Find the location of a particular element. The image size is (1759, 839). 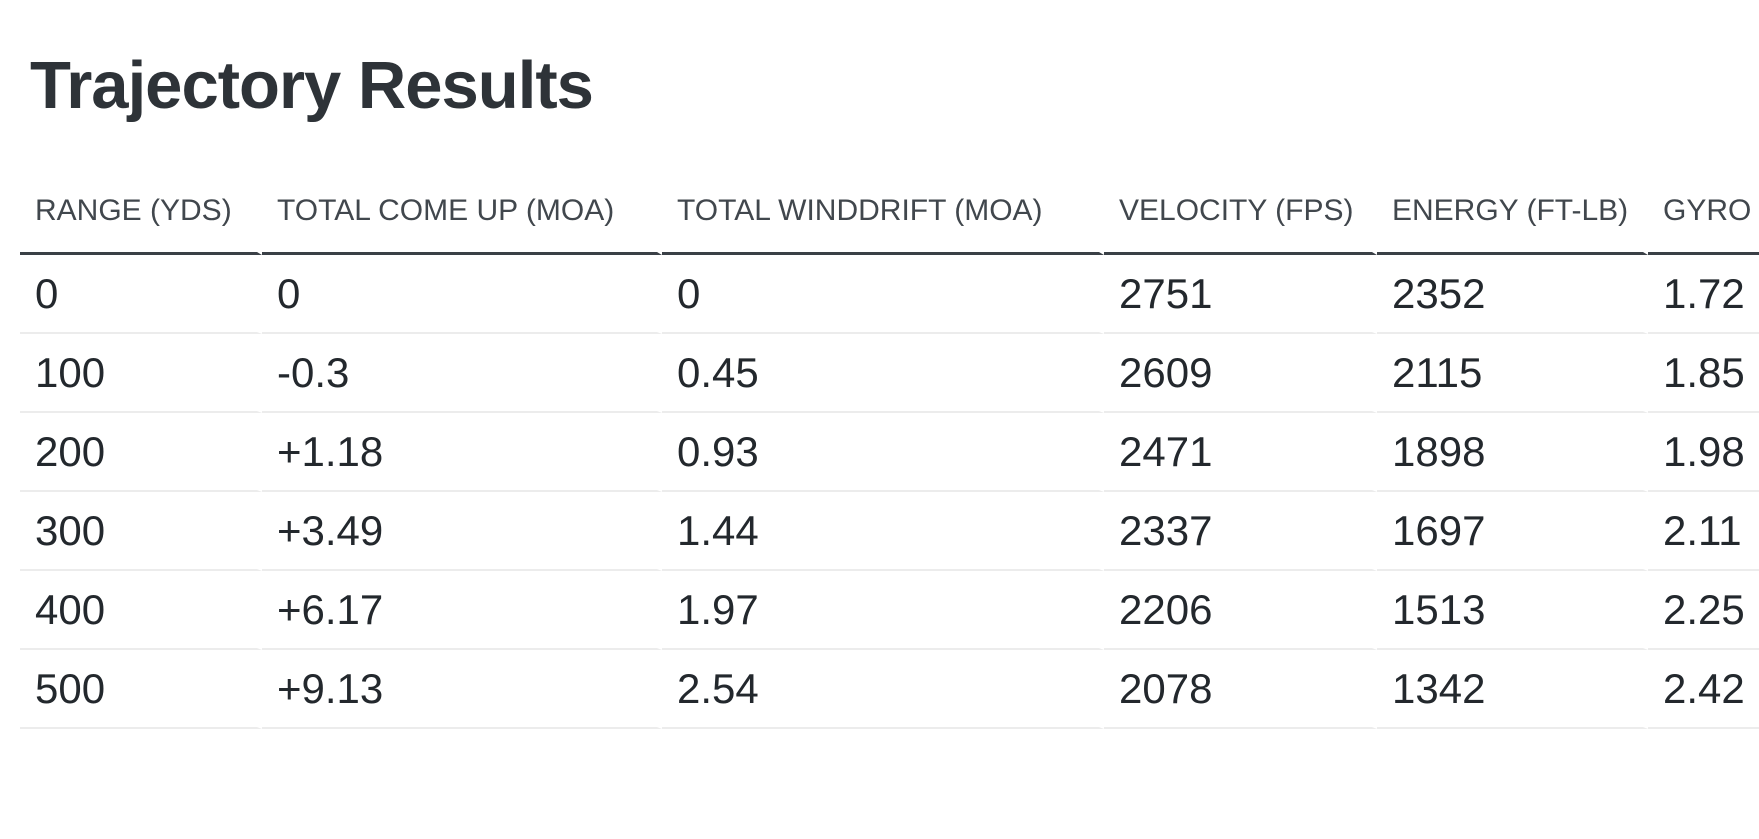

cell-come-up: +1.18 is located at coordinates (462, 452).